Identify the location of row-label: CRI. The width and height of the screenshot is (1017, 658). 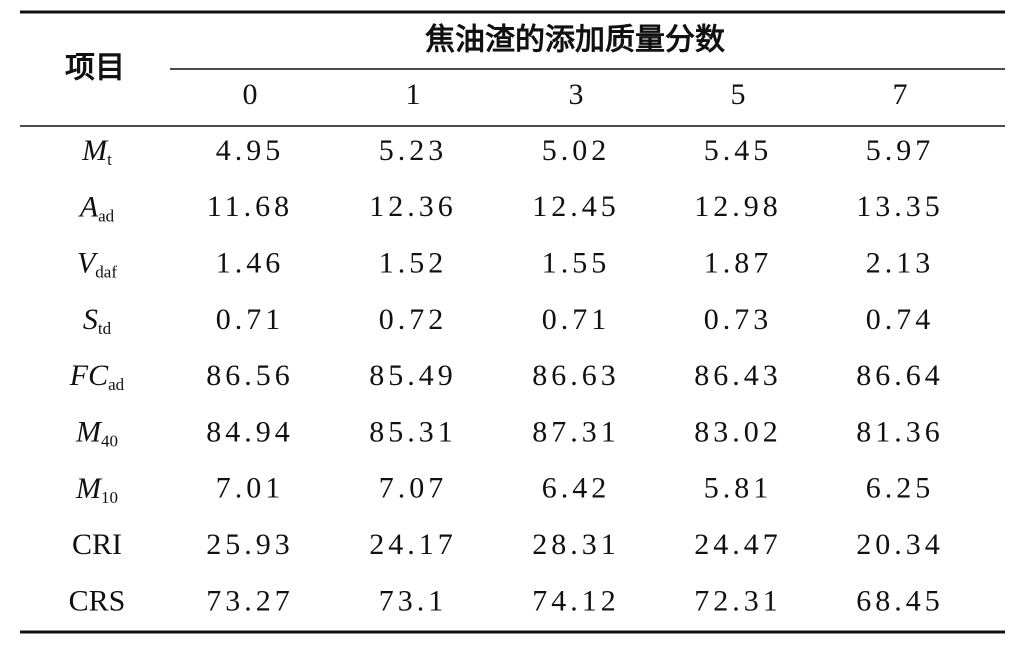
(97, 544).